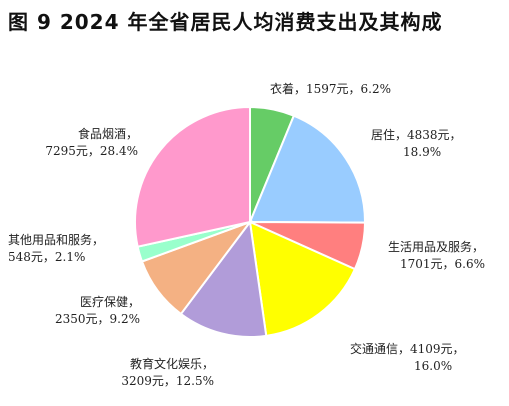 This screenshot has width=509, height=406. What do you see at coordinates (109, 302) in the screenshot?
I see `label-healthcare-line1: 医疗保健，` at bounding box center [109, 302].